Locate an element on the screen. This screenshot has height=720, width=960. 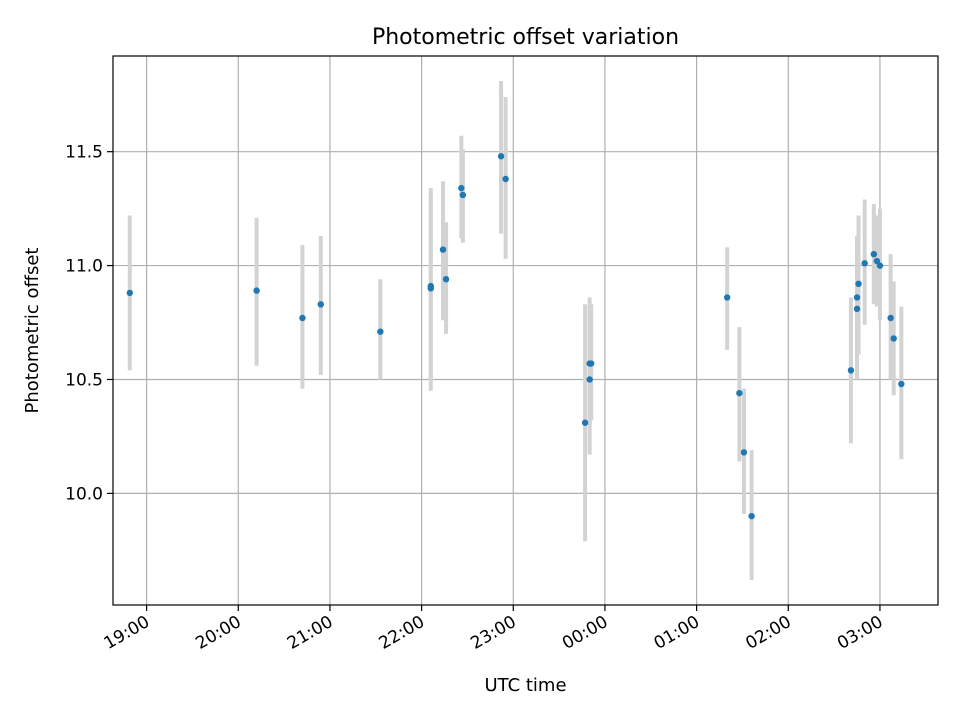
chart-title: Photometric offset variation is located at coordinates (525, 37).